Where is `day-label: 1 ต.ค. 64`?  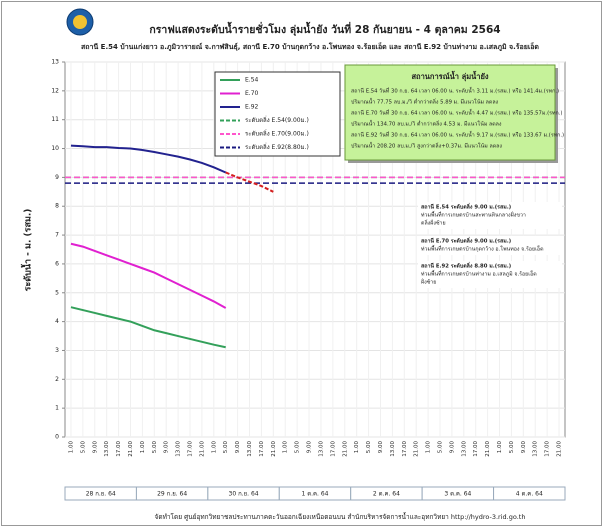
day-label: 1 ต.ค. 64 is located at coordinates (315, 494).